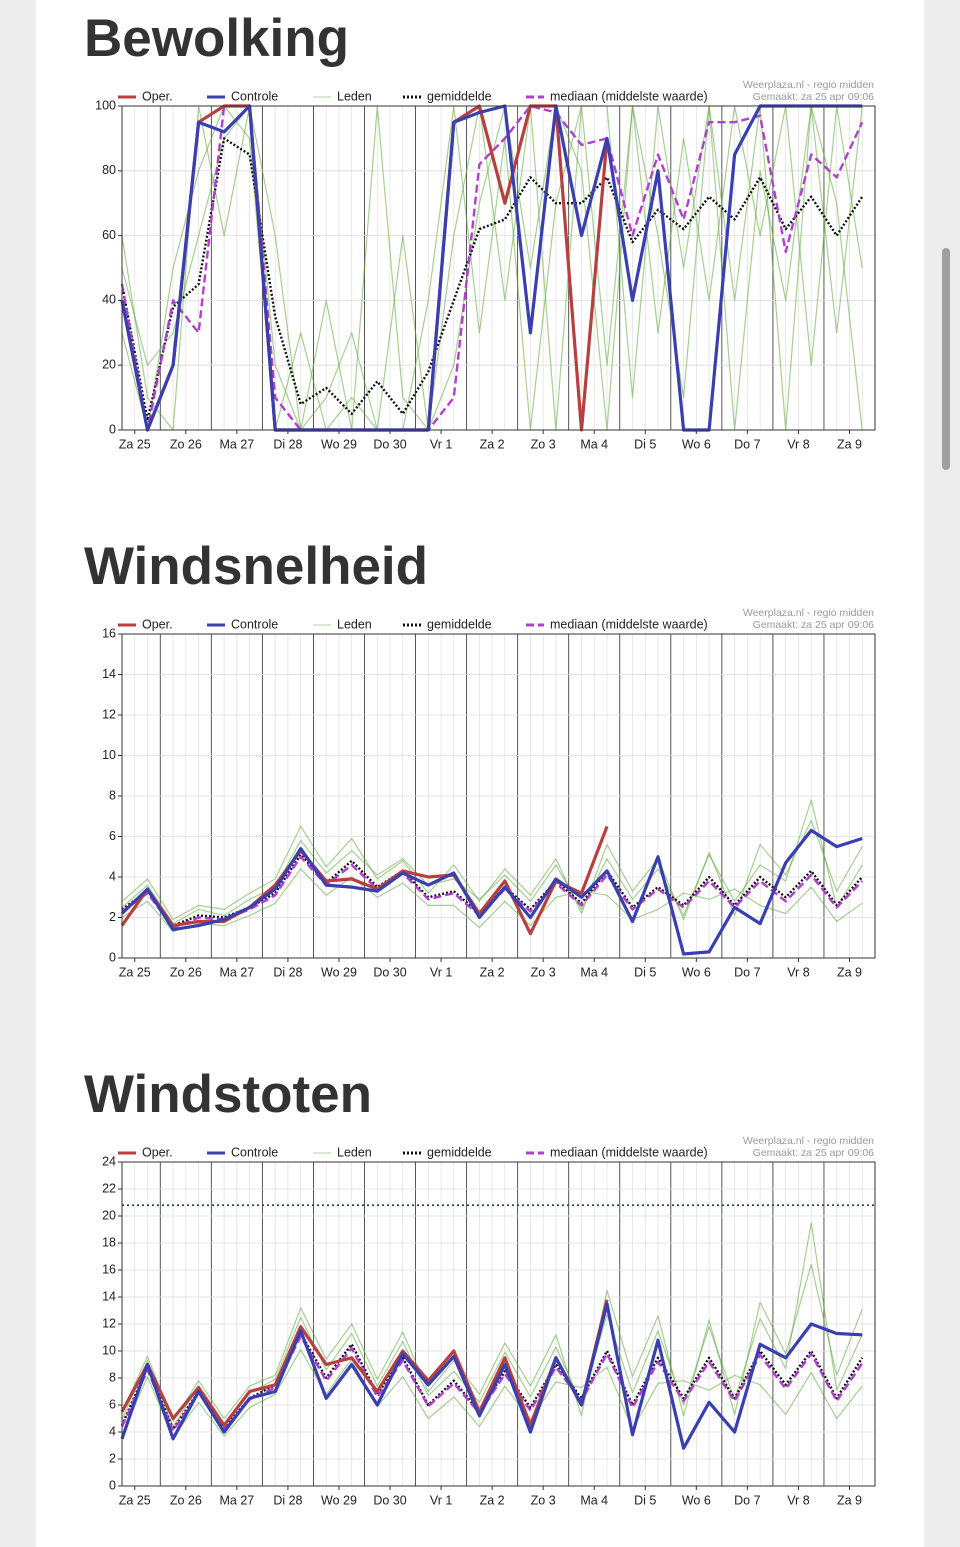 The image size is (960, 1547). What do you see at coordinates (216, 38) in the screenshot?
I see `chart-title: Bewolking` at bounding box center [216, 38].